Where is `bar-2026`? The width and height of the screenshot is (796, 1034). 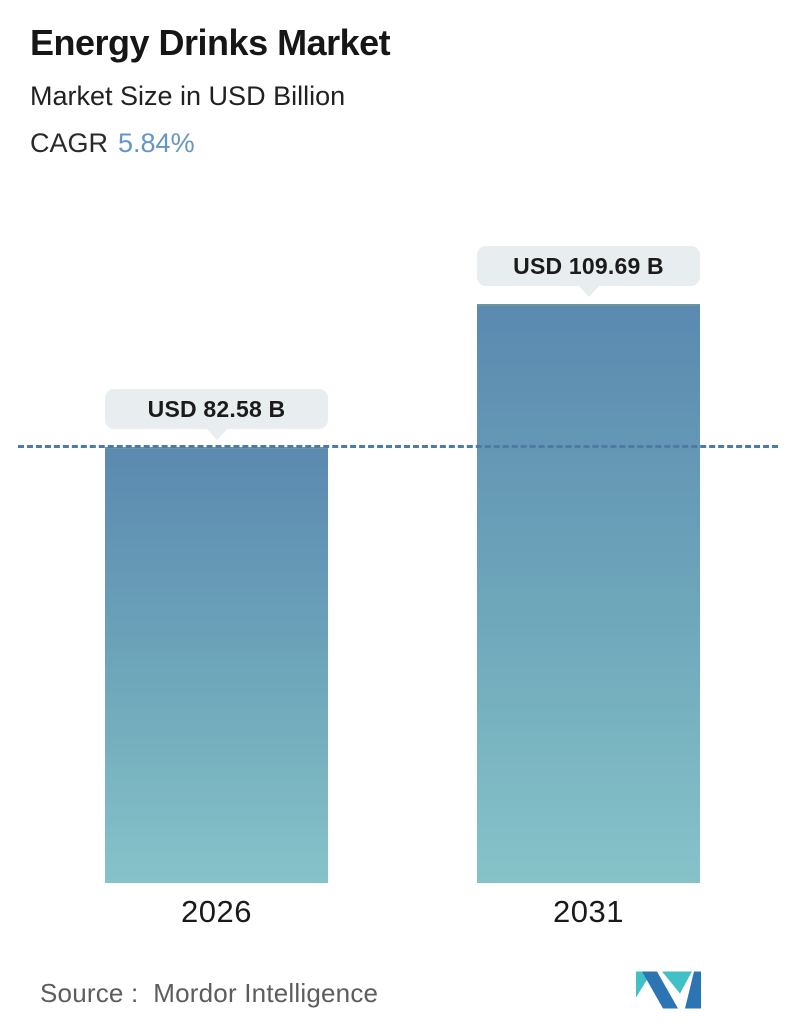 bar-2026 is located at coordinates (216, 665).